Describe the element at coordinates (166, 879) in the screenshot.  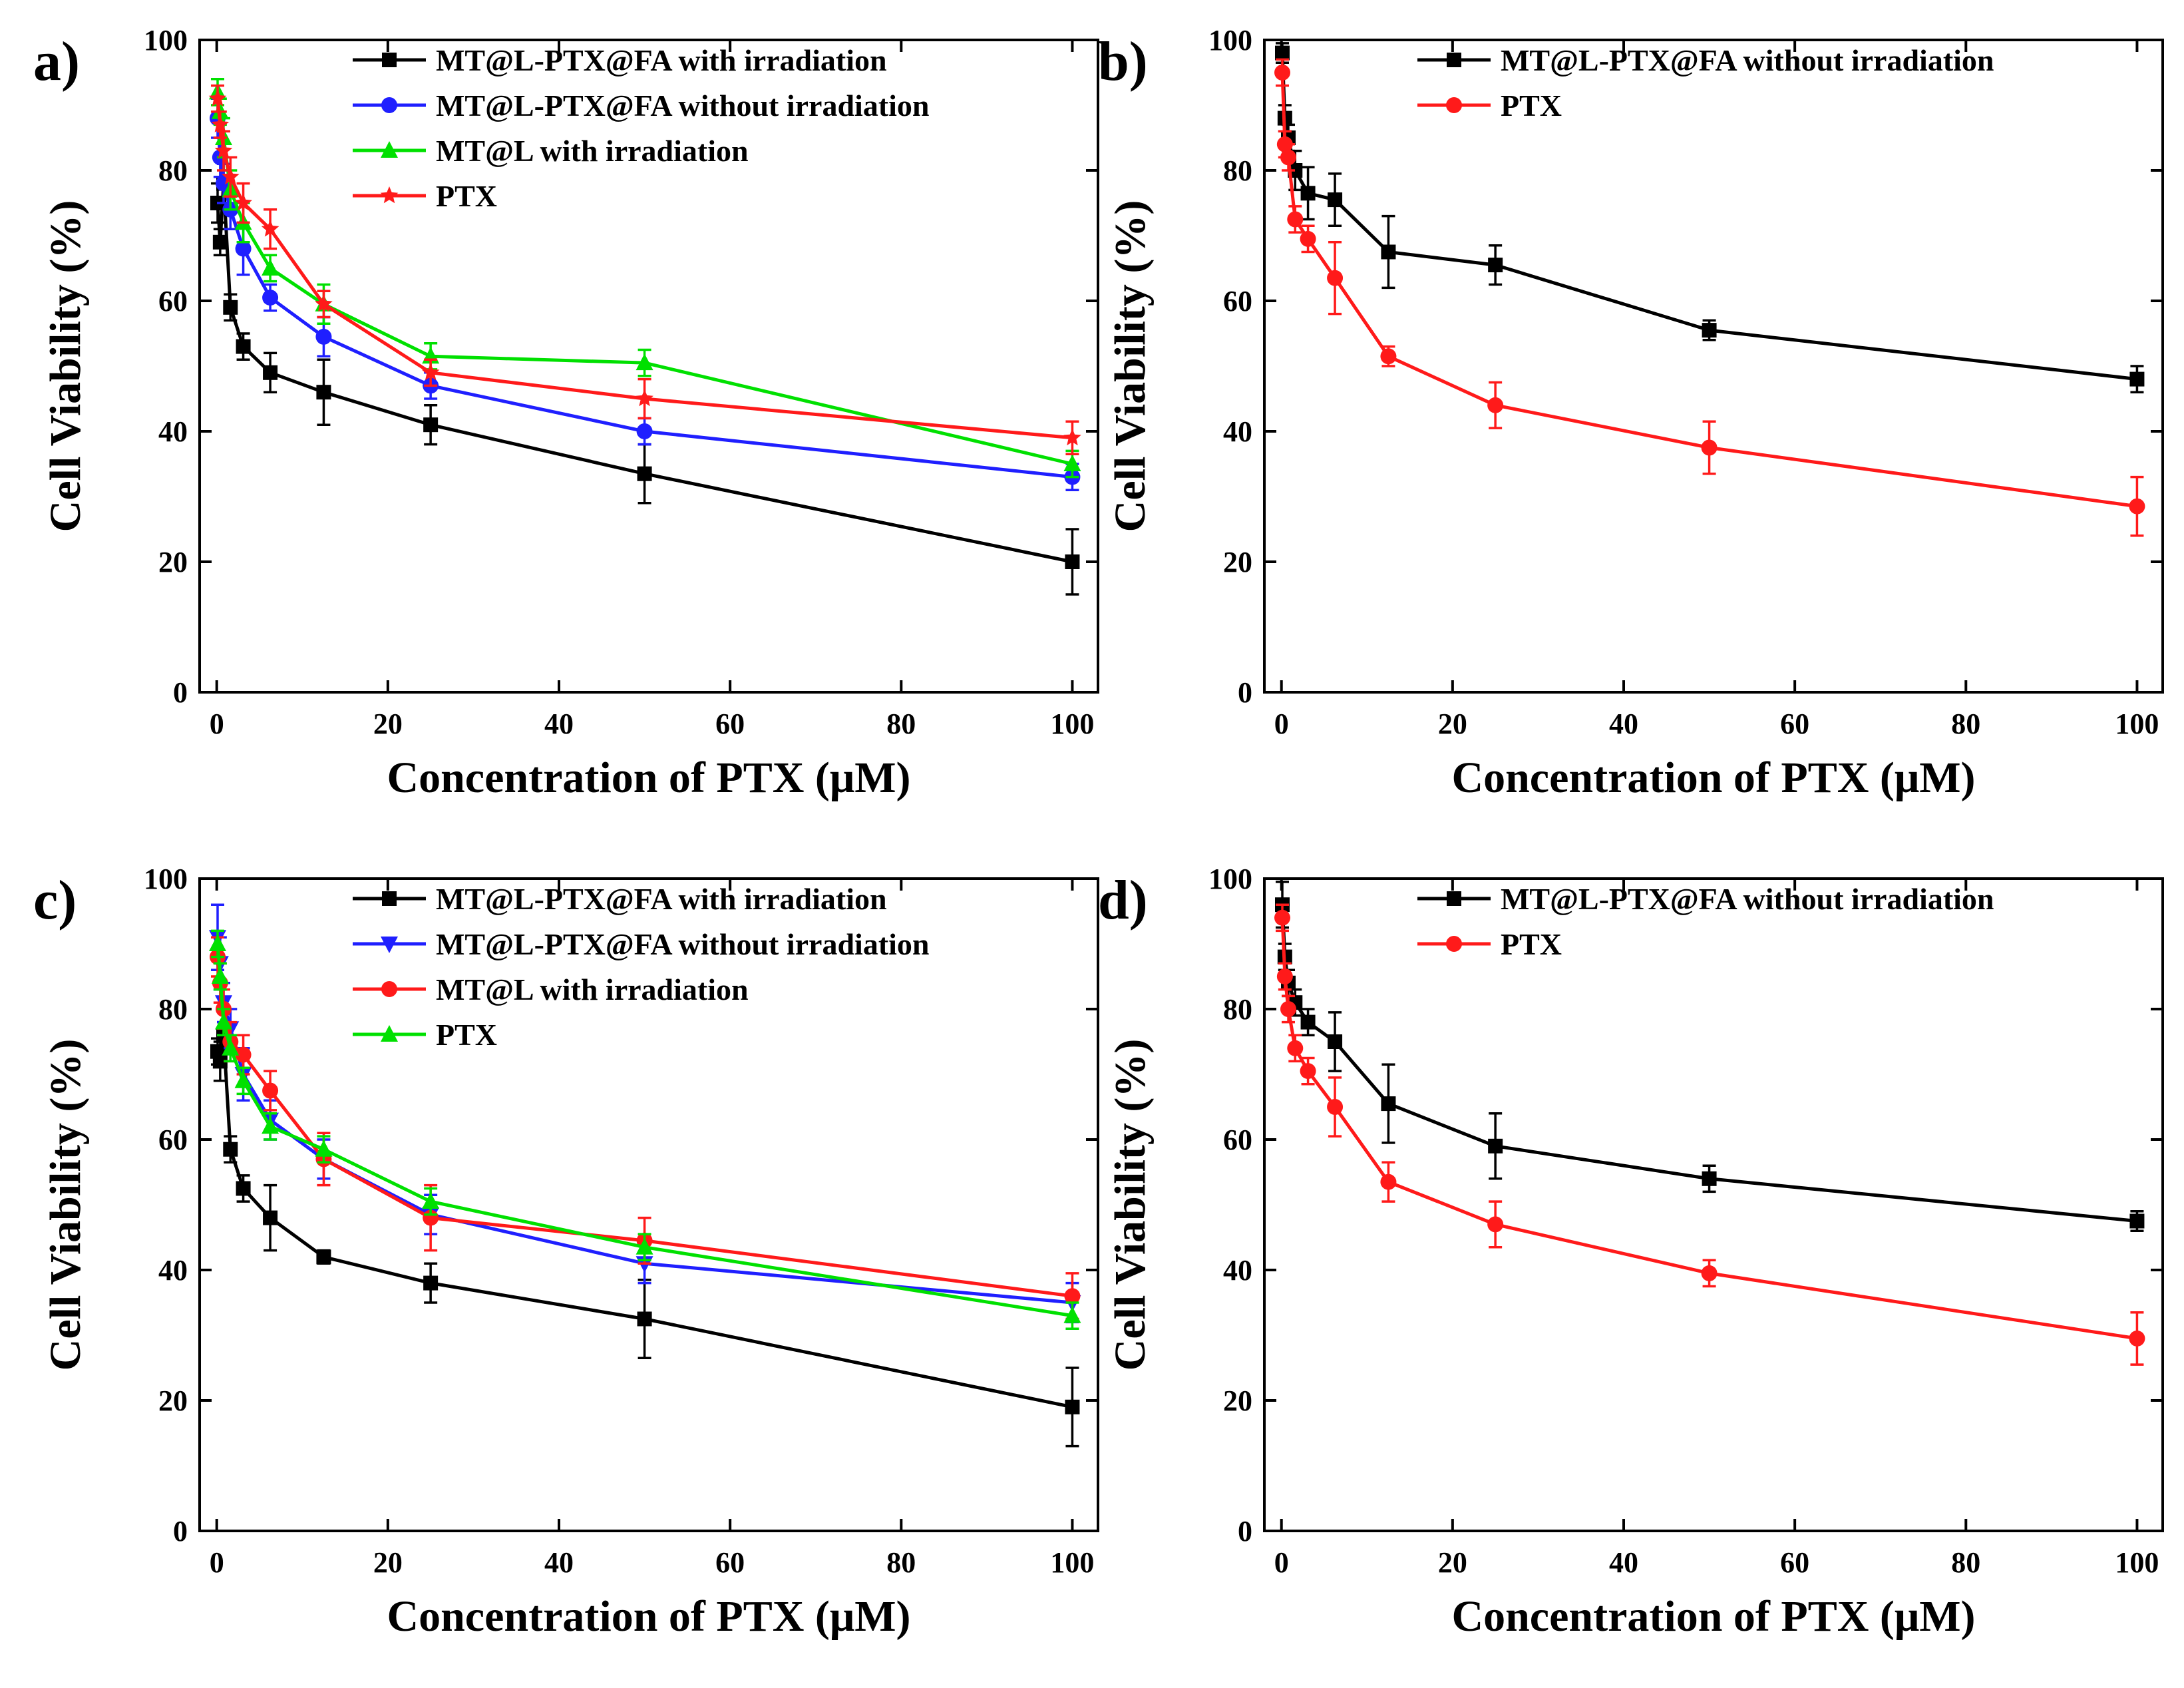
I see `y-tick-label: 100` at that location.